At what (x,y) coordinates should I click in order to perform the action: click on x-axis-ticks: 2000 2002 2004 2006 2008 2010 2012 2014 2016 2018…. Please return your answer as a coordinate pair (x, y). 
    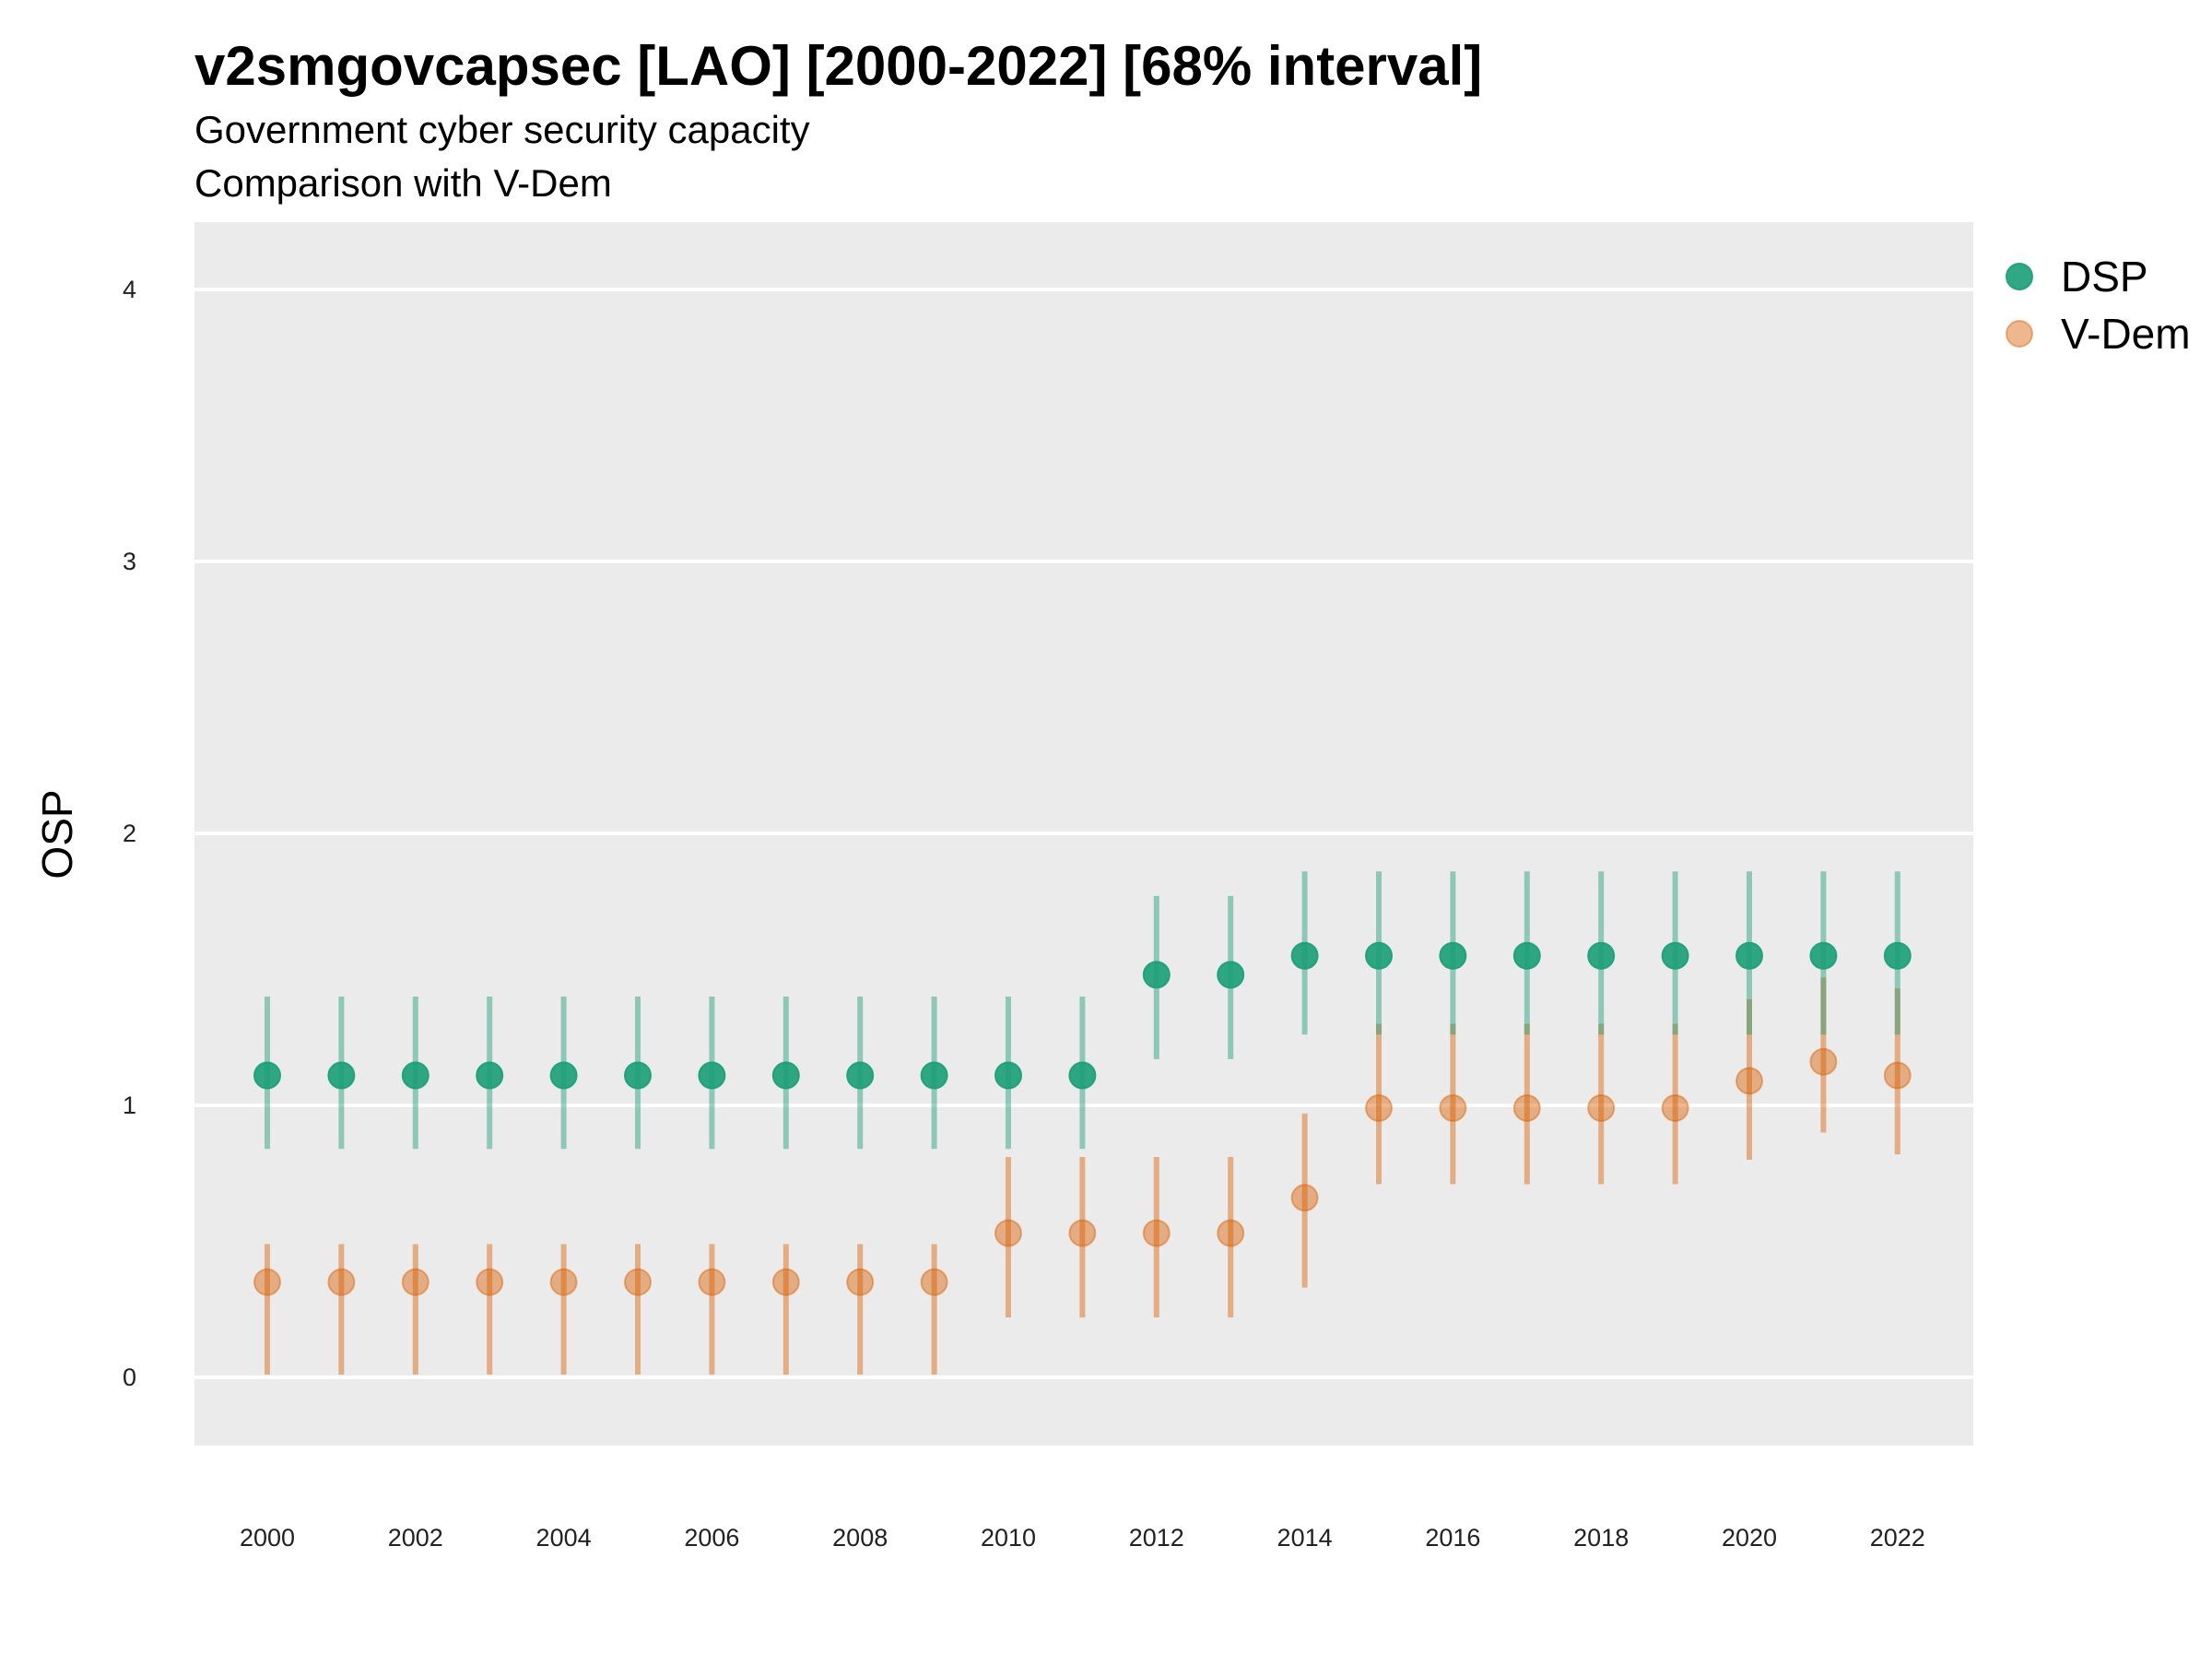
    Looking at the image, I should click on (1082, 1538).